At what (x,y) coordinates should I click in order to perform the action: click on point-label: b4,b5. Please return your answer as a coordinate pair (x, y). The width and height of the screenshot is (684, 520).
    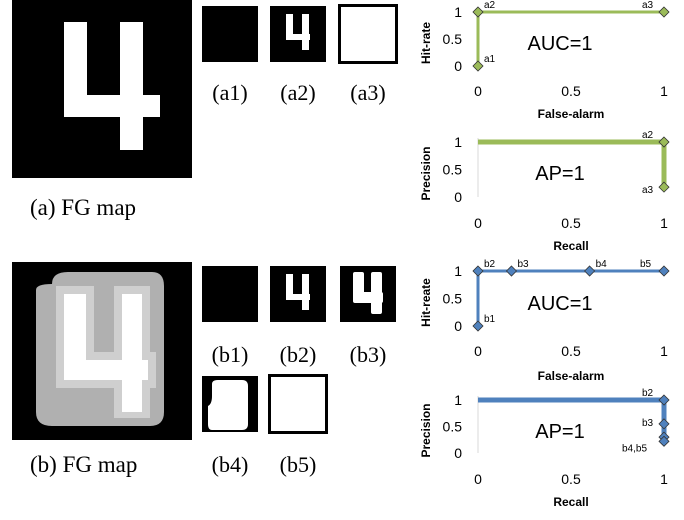
    Looking at the image, I should click on (634, 448).